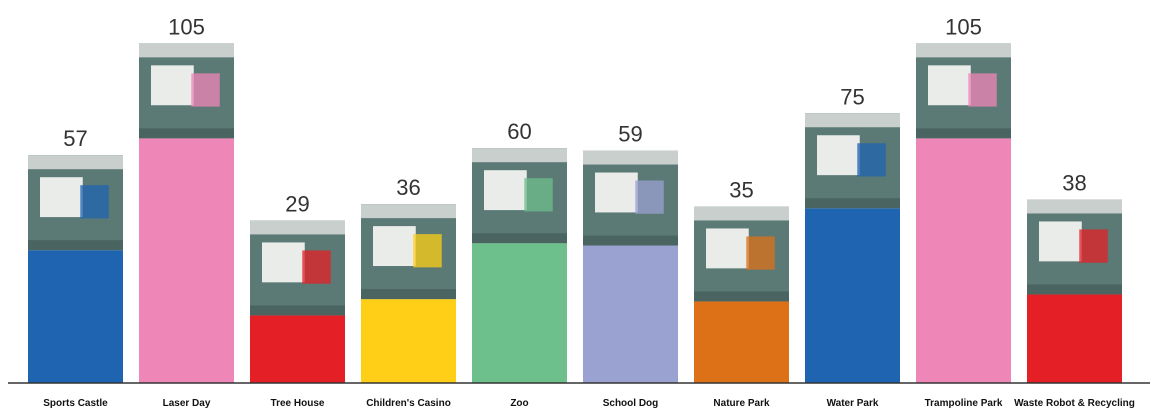 The height and width of the screenshot is (410, 1171). What do you see at coordinates (1074, 403) in the screenshot?
I see `category-label: Waste Robot & Recycling` at bounding box center [1074, 403].